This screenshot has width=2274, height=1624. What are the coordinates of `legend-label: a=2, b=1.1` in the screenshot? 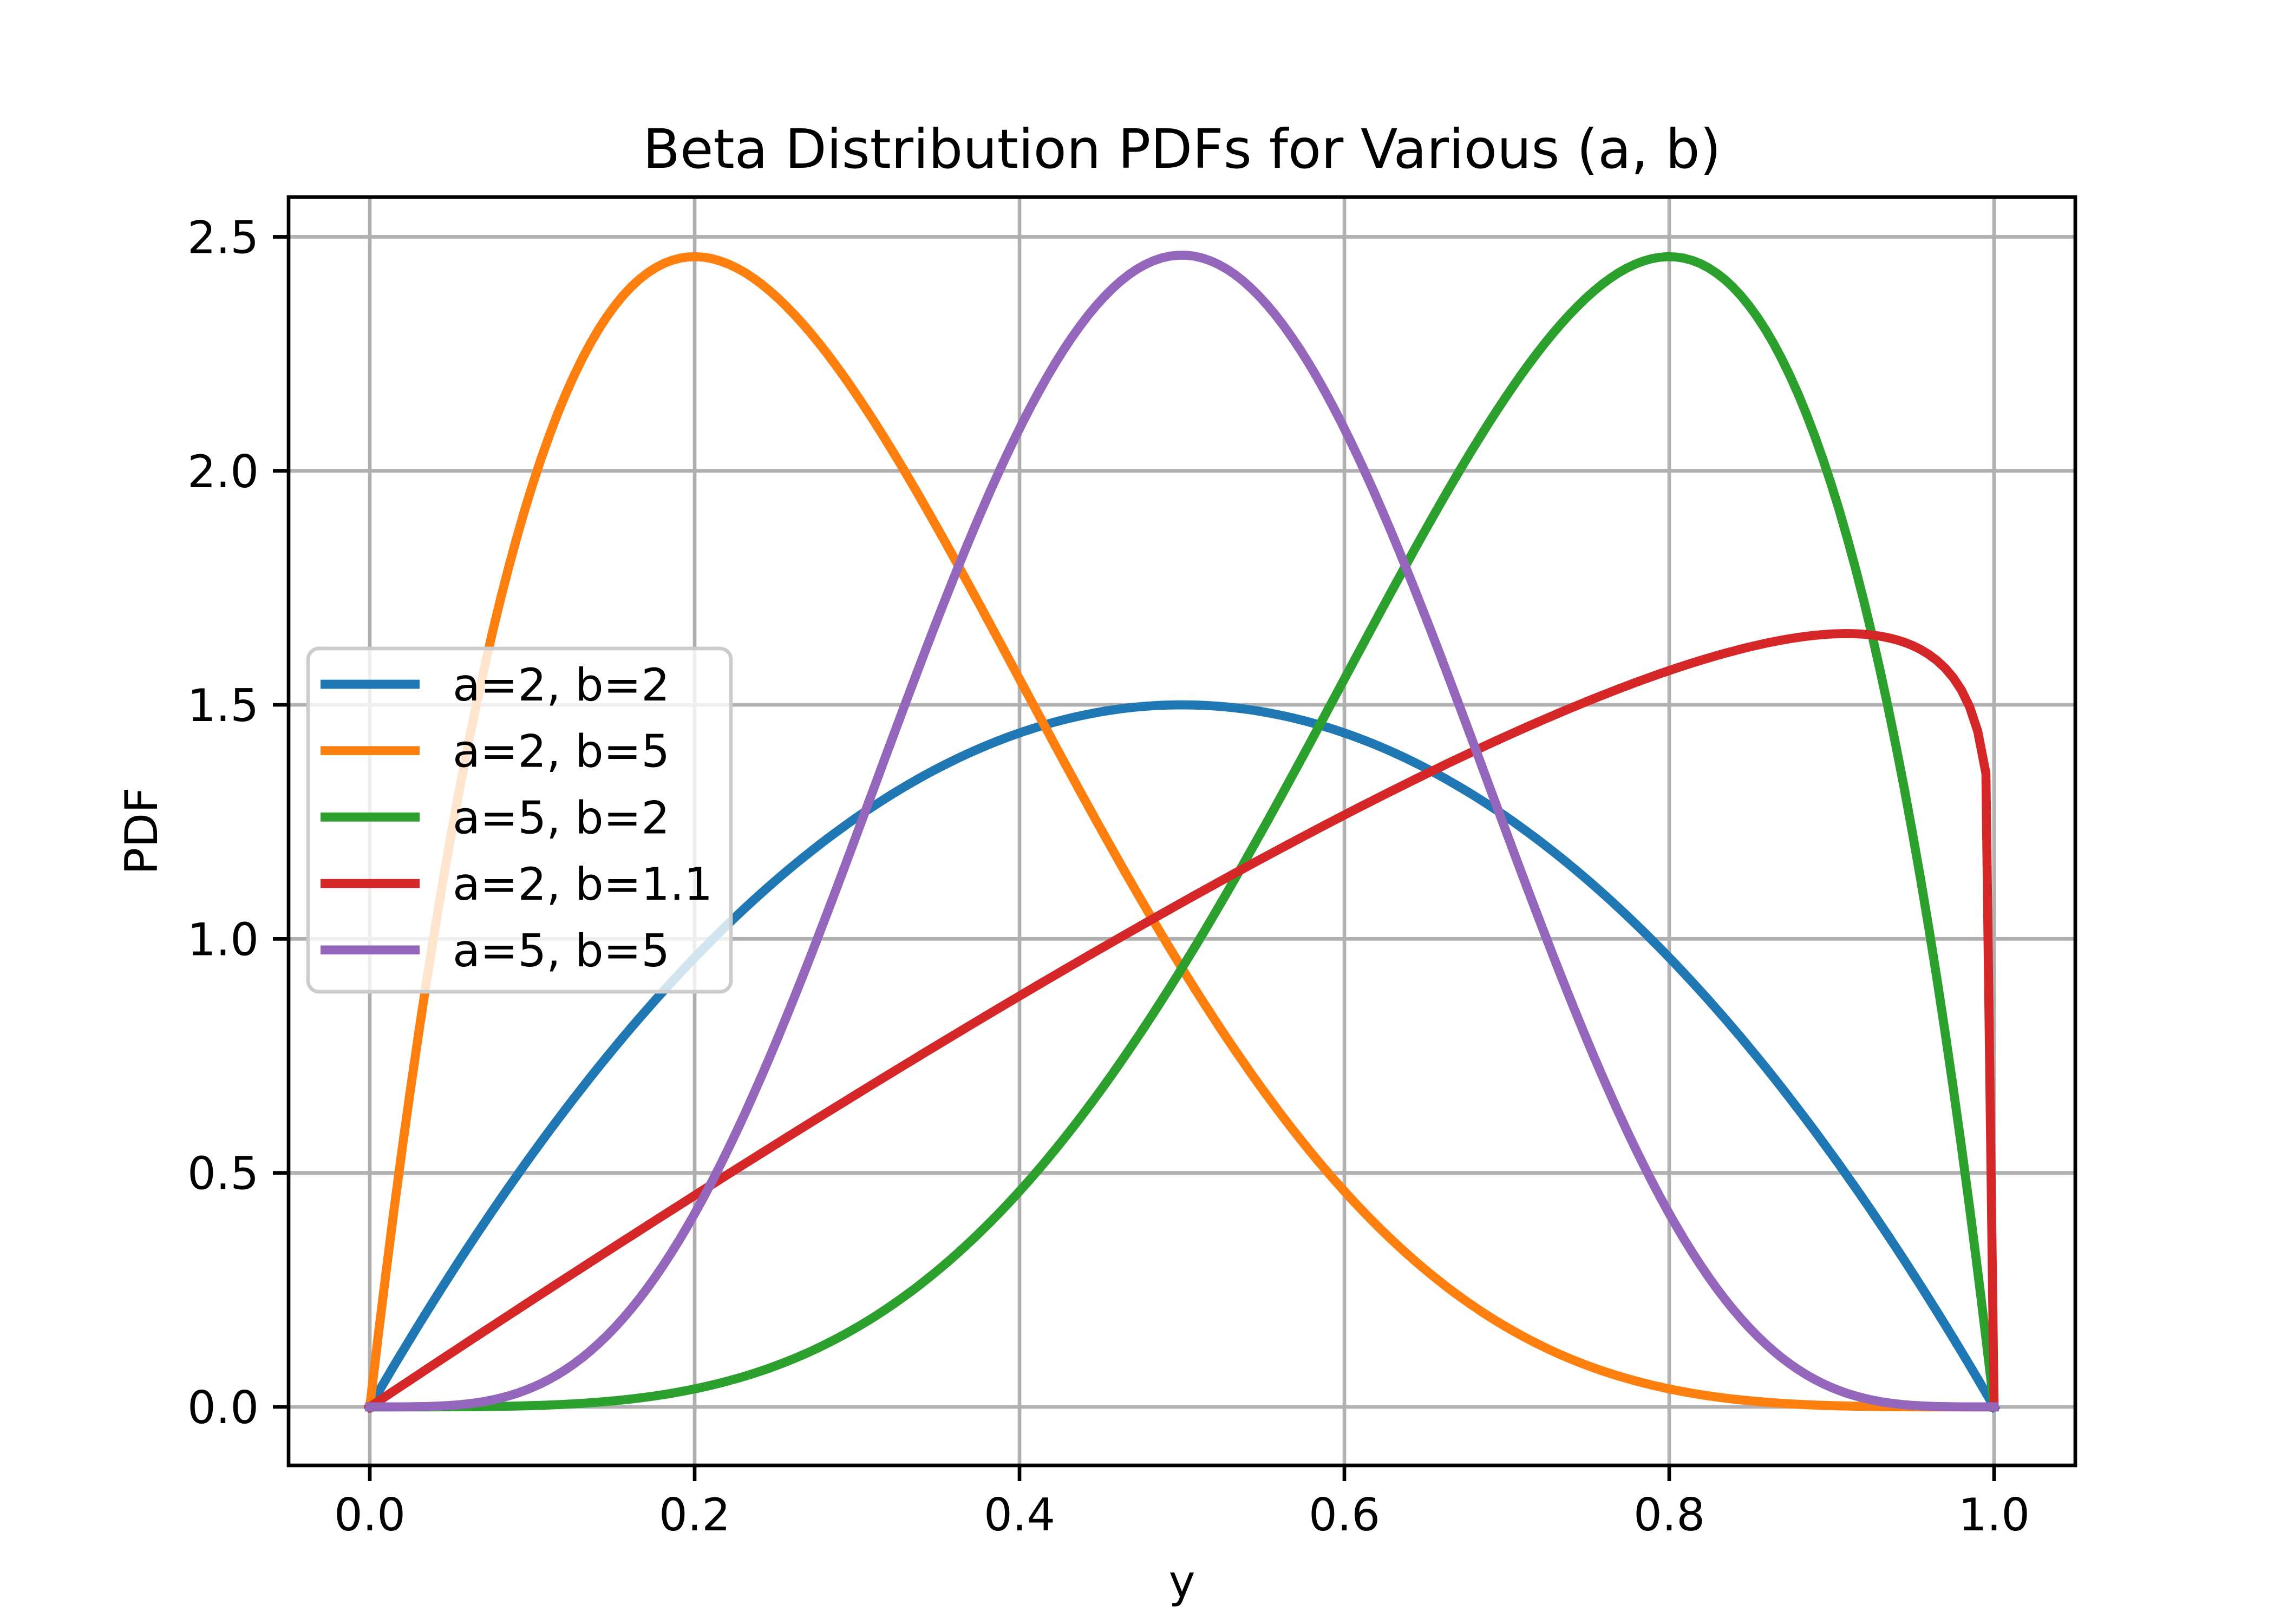 It's located at (583, 885).